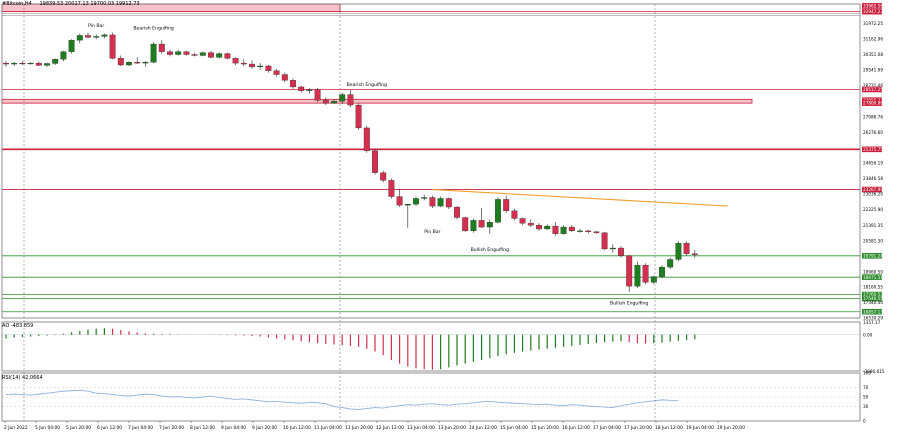 This screenshot has width=900, height=437. I want to click on price-tick-label: 21391.35, so click(873, 225).